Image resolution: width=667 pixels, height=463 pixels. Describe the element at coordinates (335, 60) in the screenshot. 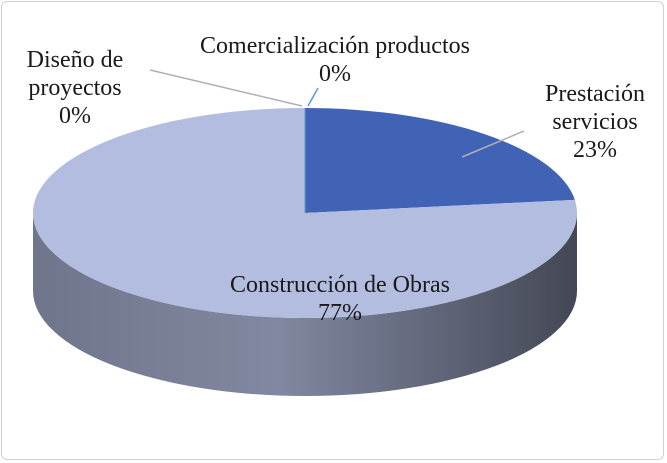

I see `data-label: Comercialización productos 0%` at that location.